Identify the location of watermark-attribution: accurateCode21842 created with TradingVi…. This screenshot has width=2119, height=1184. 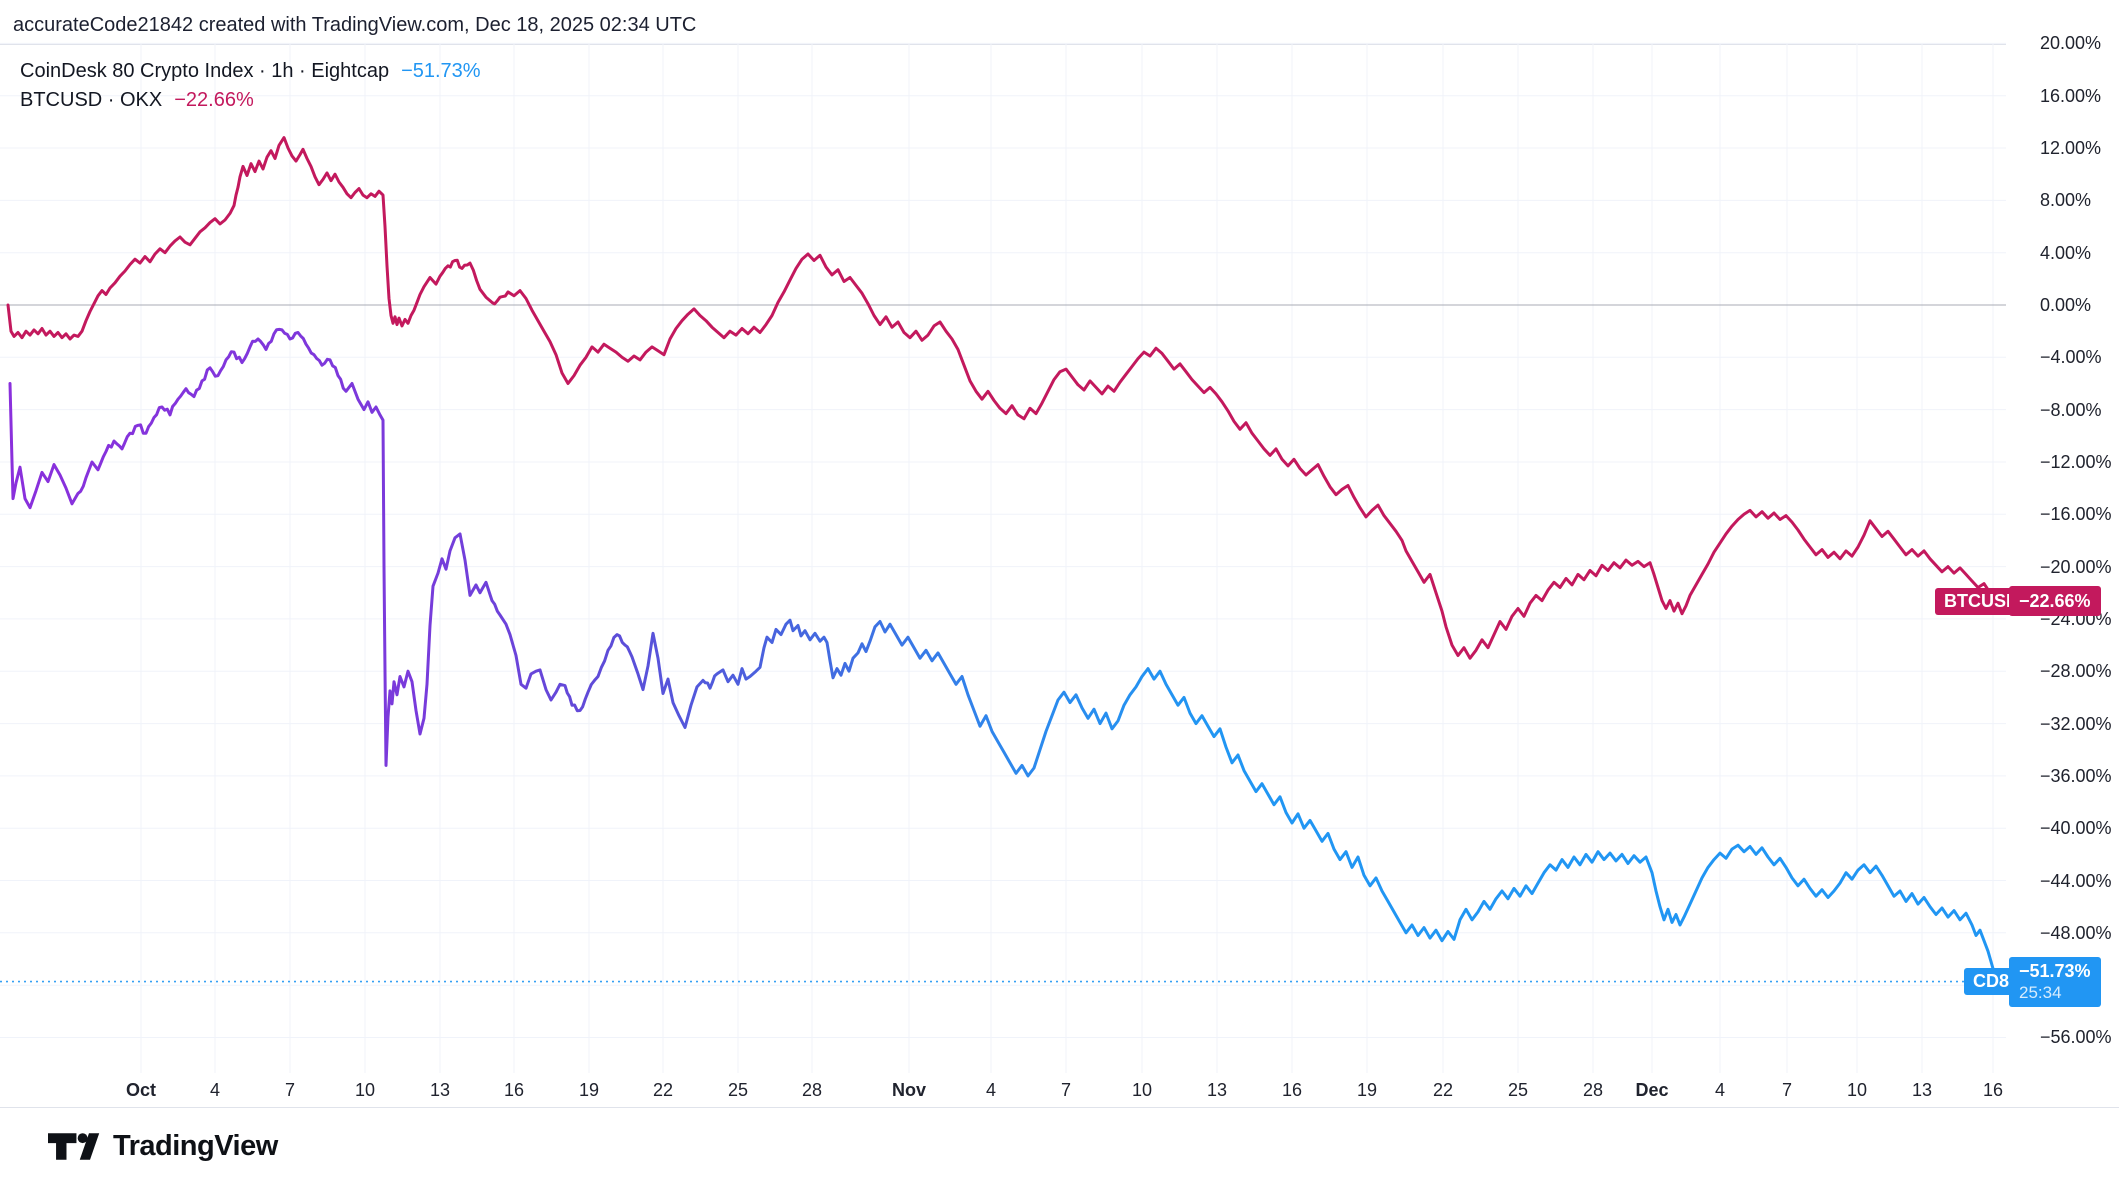
(355, 25).